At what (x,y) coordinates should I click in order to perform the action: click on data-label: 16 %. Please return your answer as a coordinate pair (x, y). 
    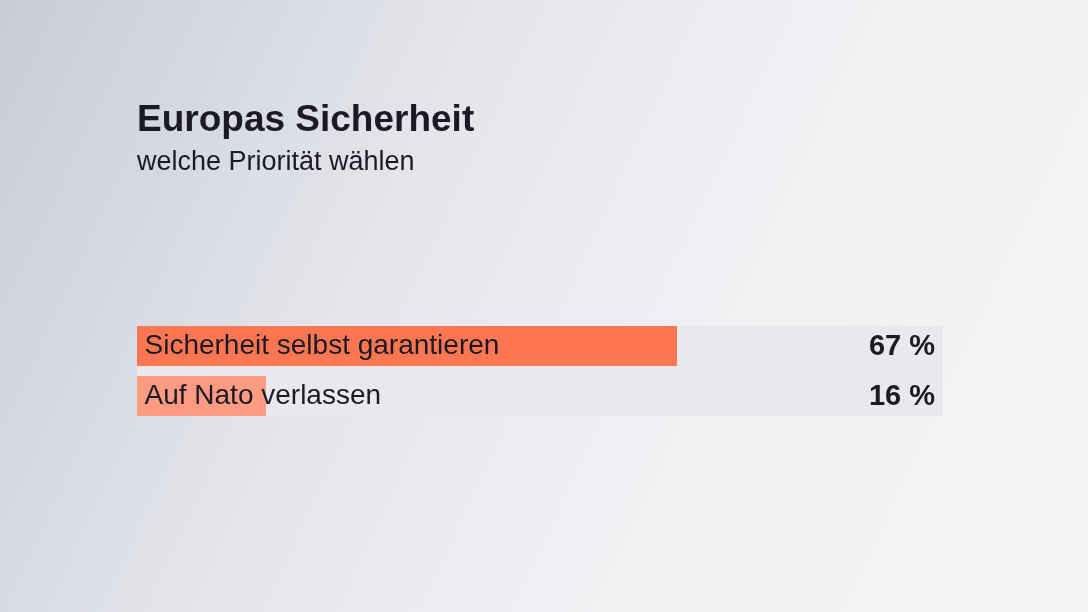
    Looking at the image, I should click on (902, 395).